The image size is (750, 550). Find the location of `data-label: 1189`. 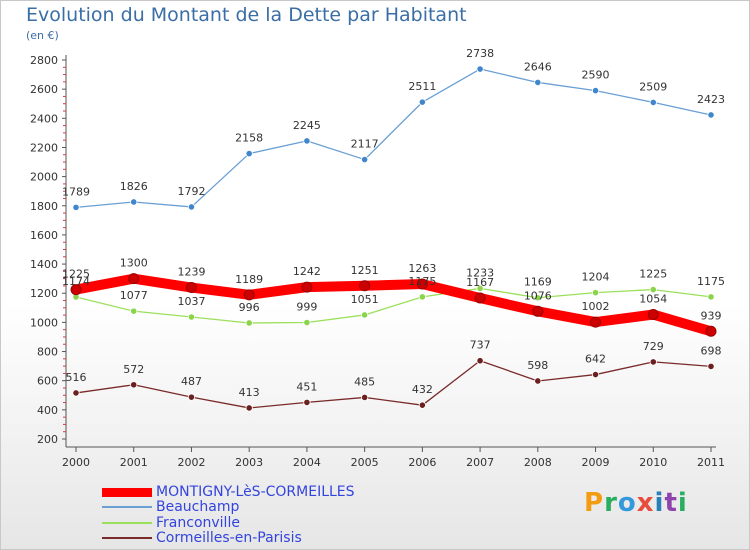

data-label: 1189 is located at coordinates (249, 279).